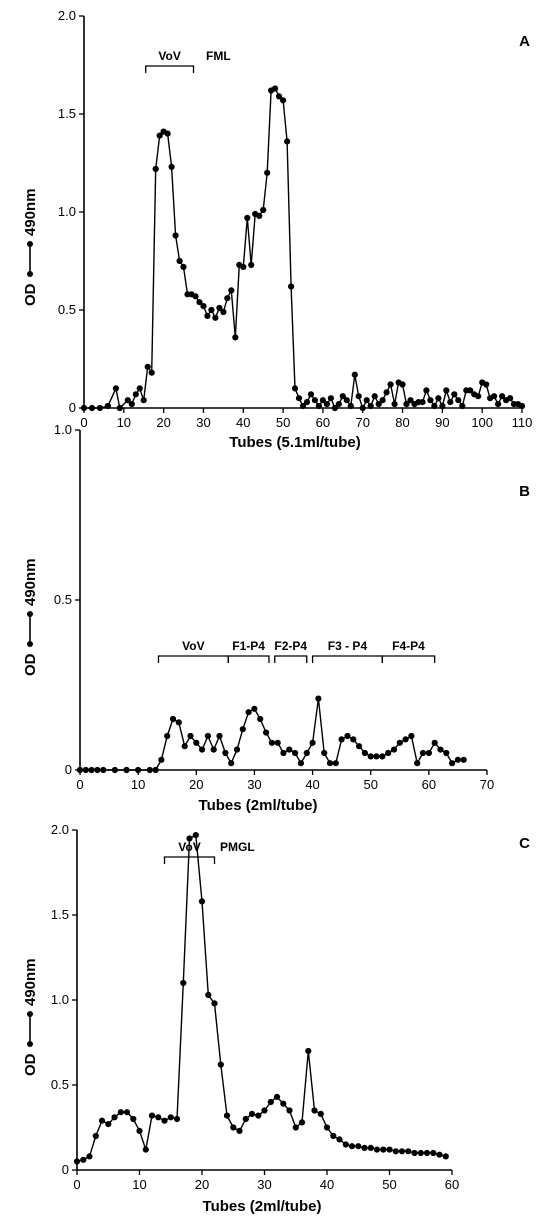 The image size is (546, 1216). Describe the element at coordinates (452, 1184) in the screenshot. I see `panel-c-x-tick-label: 60` at that location.